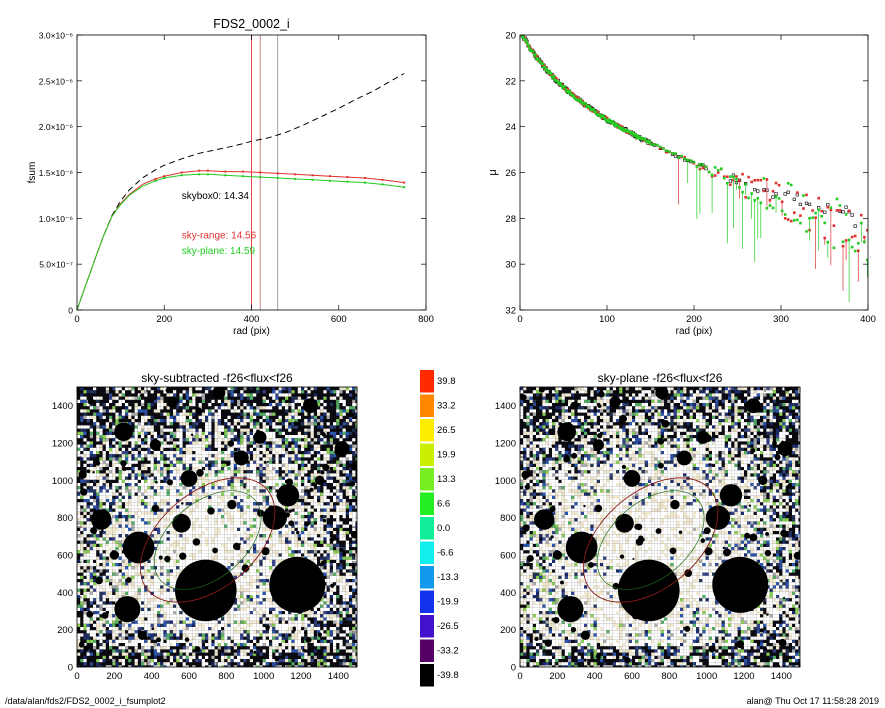 Image resolution: width=885 pixels, height=708 pixels. What do you see at coordinates (219, 236) in the screenshot?
I see `cog-annotation: sky-range: 14.56` at bounding box center [219, 236].